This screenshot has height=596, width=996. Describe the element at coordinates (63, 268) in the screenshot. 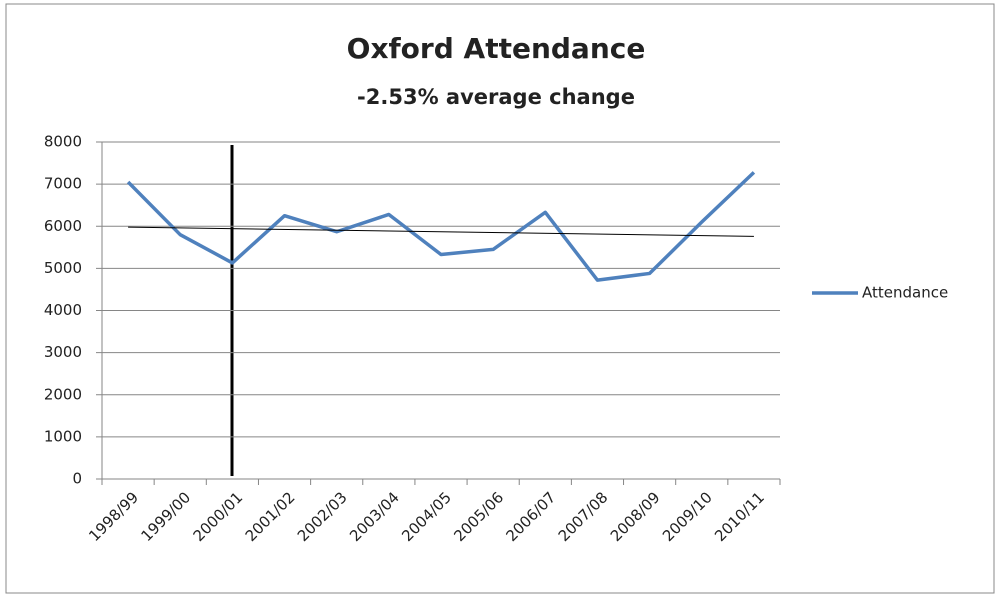

I see `y-tick-label: 5000` at that location.